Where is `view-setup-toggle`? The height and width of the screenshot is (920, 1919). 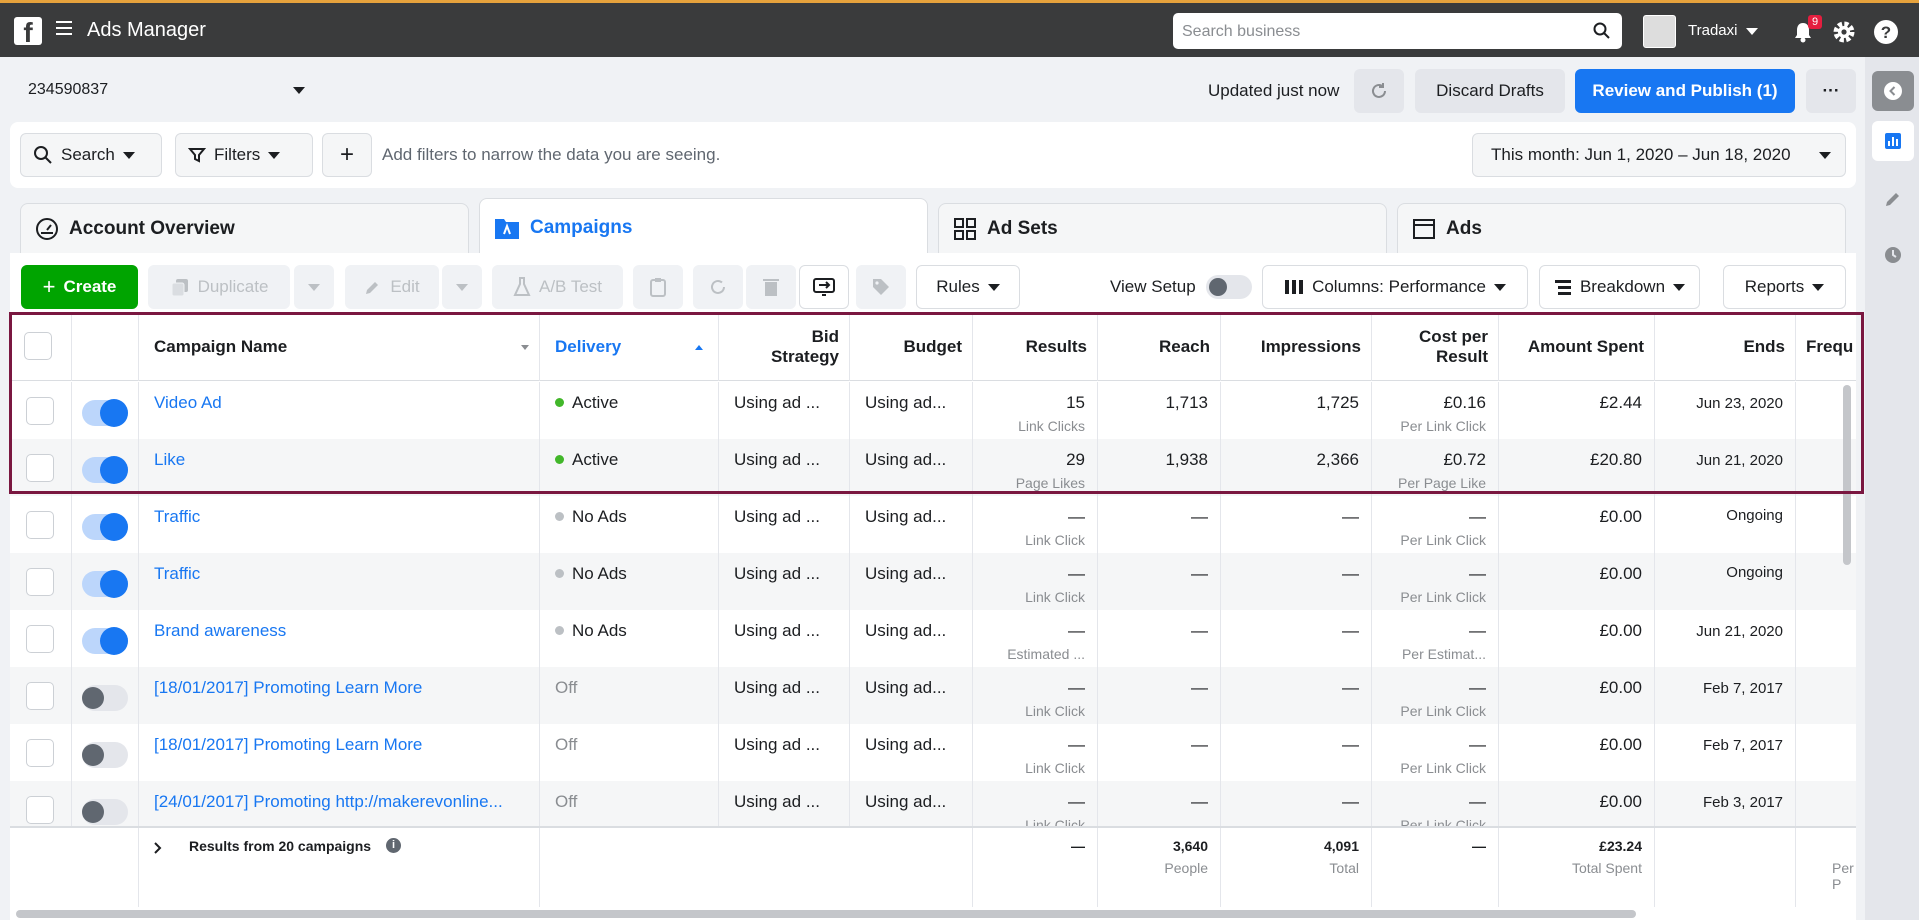
view-setup-toggle is located at coordinates (1229, 287).